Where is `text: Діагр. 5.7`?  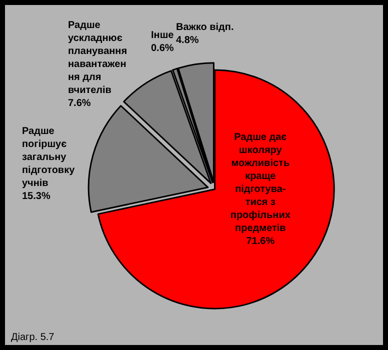
text: Діагр. 5.7 is located at coordinates (33, 337).